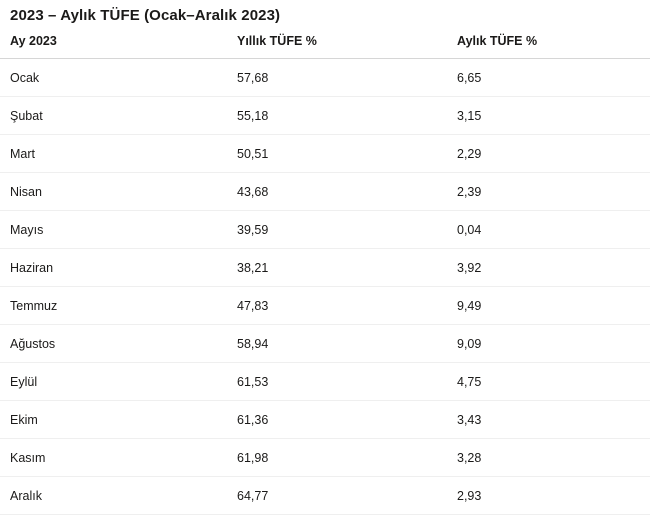 The image size is (650, 528). Describe the element at coordinates (337, 77) in the screenshot. I see `yearly-tufe-cell: 57,68` at that location.